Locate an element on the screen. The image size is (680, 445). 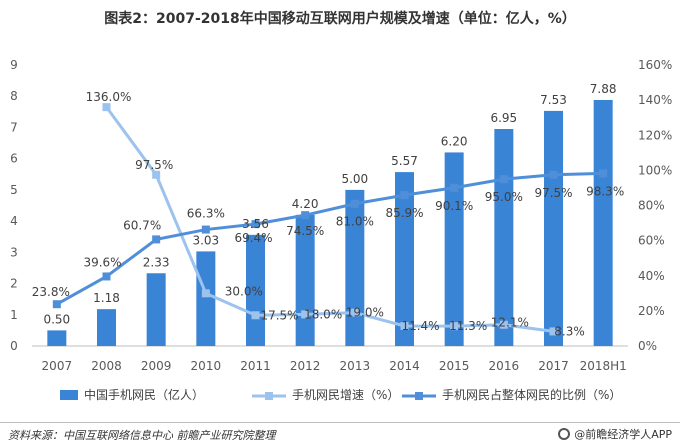
y-right-tick-label: 40% is located at coordinates (651, 276).